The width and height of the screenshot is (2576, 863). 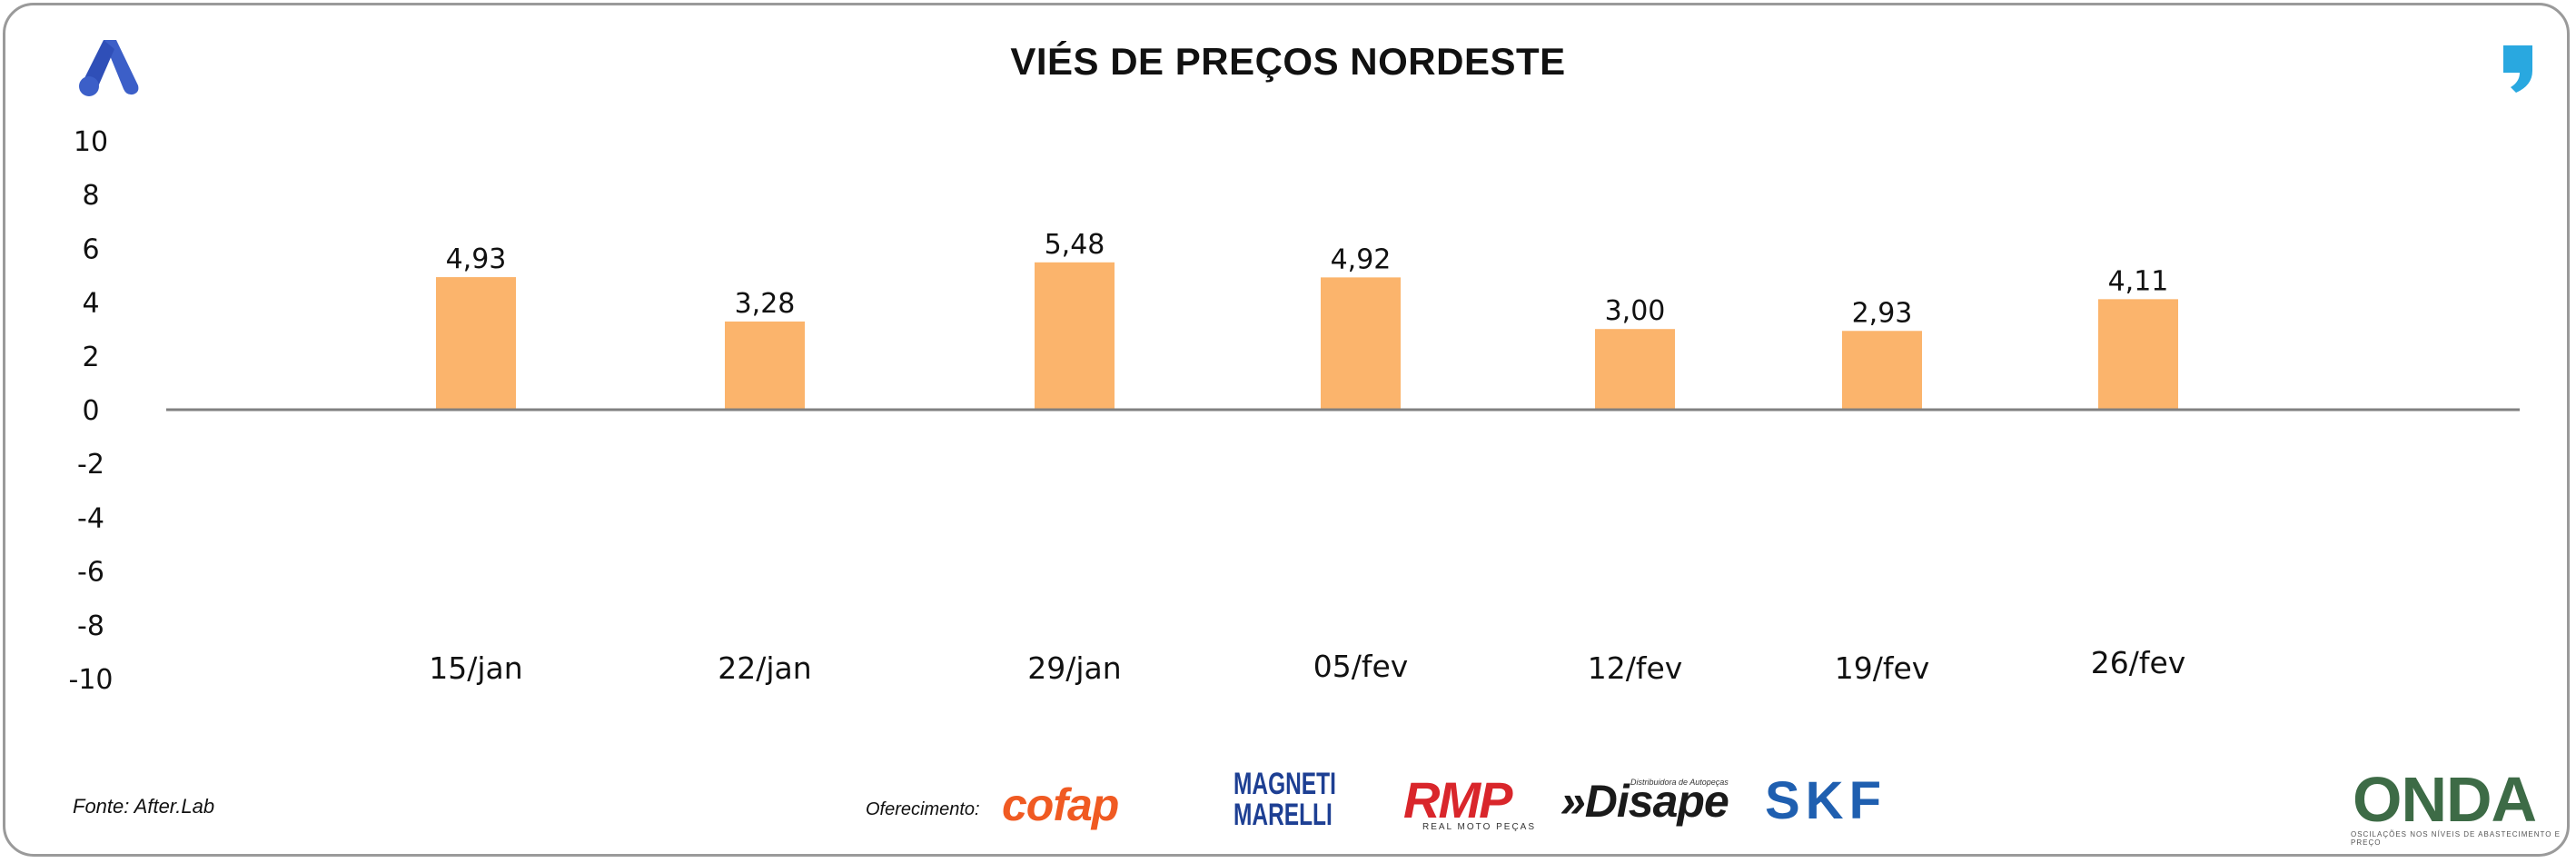 What do you see at coordinates (2445, 799) in the screenshot?
I see `onda-logo: ONDA` at bounding box center [2445, 799].